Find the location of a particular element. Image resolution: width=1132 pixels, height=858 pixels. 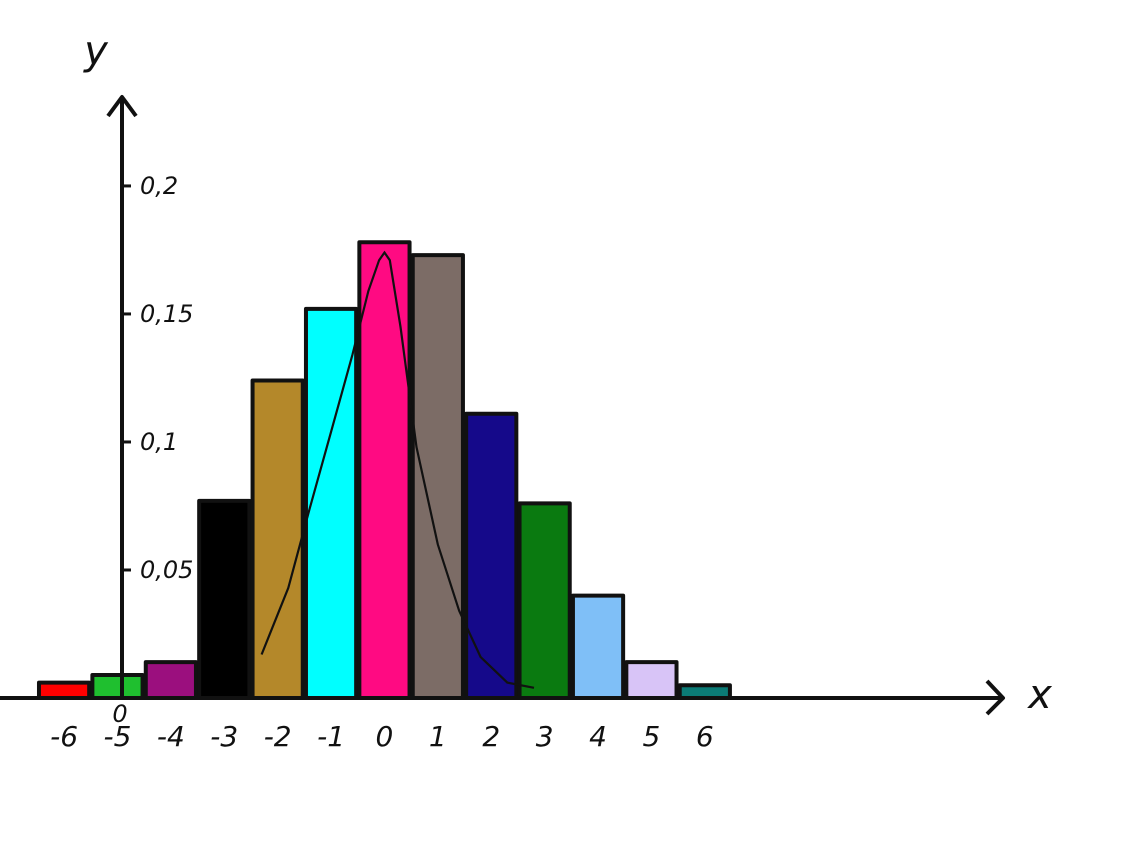

x-tick-label: 1 is located at coordinates (438, 736).